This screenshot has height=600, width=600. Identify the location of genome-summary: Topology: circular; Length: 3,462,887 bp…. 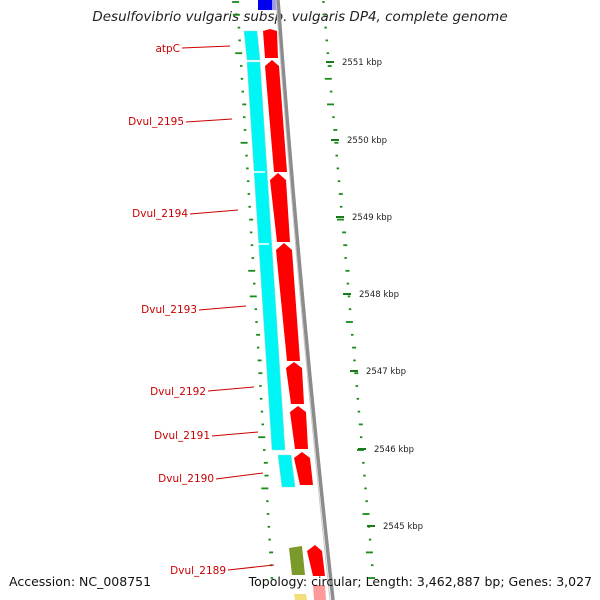
(420, 581).